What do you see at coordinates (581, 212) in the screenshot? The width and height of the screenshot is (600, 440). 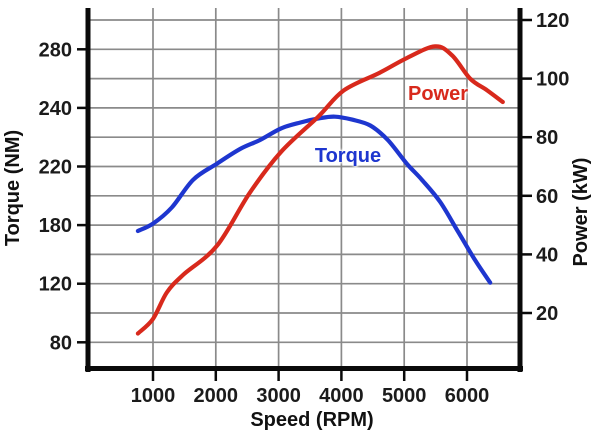 I see `right-axis-title: Power (kW)` at bounding box center [581, 212].